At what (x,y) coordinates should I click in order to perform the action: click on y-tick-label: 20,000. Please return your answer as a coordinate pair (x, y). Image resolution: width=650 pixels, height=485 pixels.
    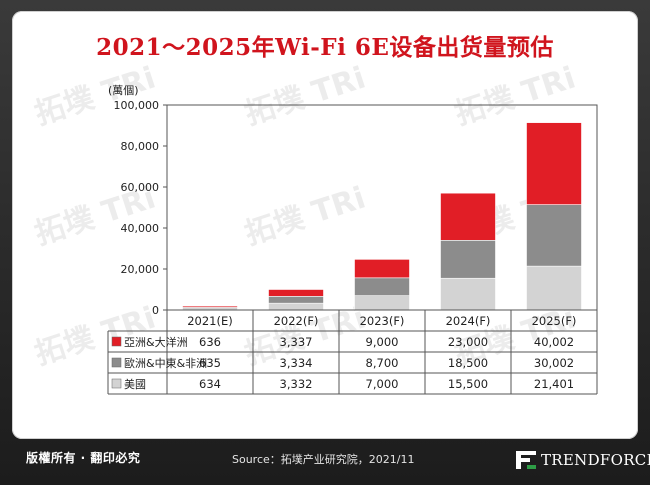
    Looking at the image, I should click on (140, 269).